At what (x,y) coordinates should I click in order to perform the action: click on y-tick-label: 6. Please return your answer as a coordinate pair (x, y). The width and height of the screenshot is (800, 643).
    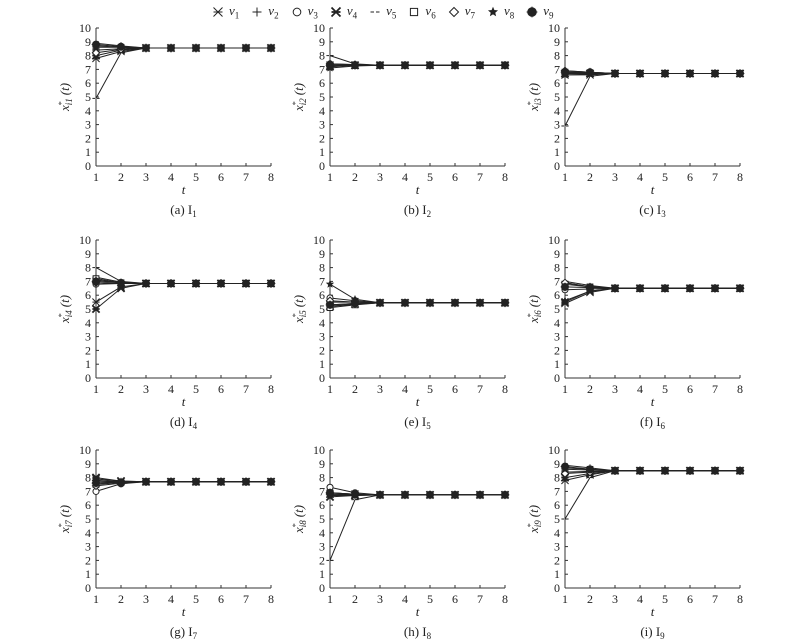
    Looking at the image, I should click on (88, 83).